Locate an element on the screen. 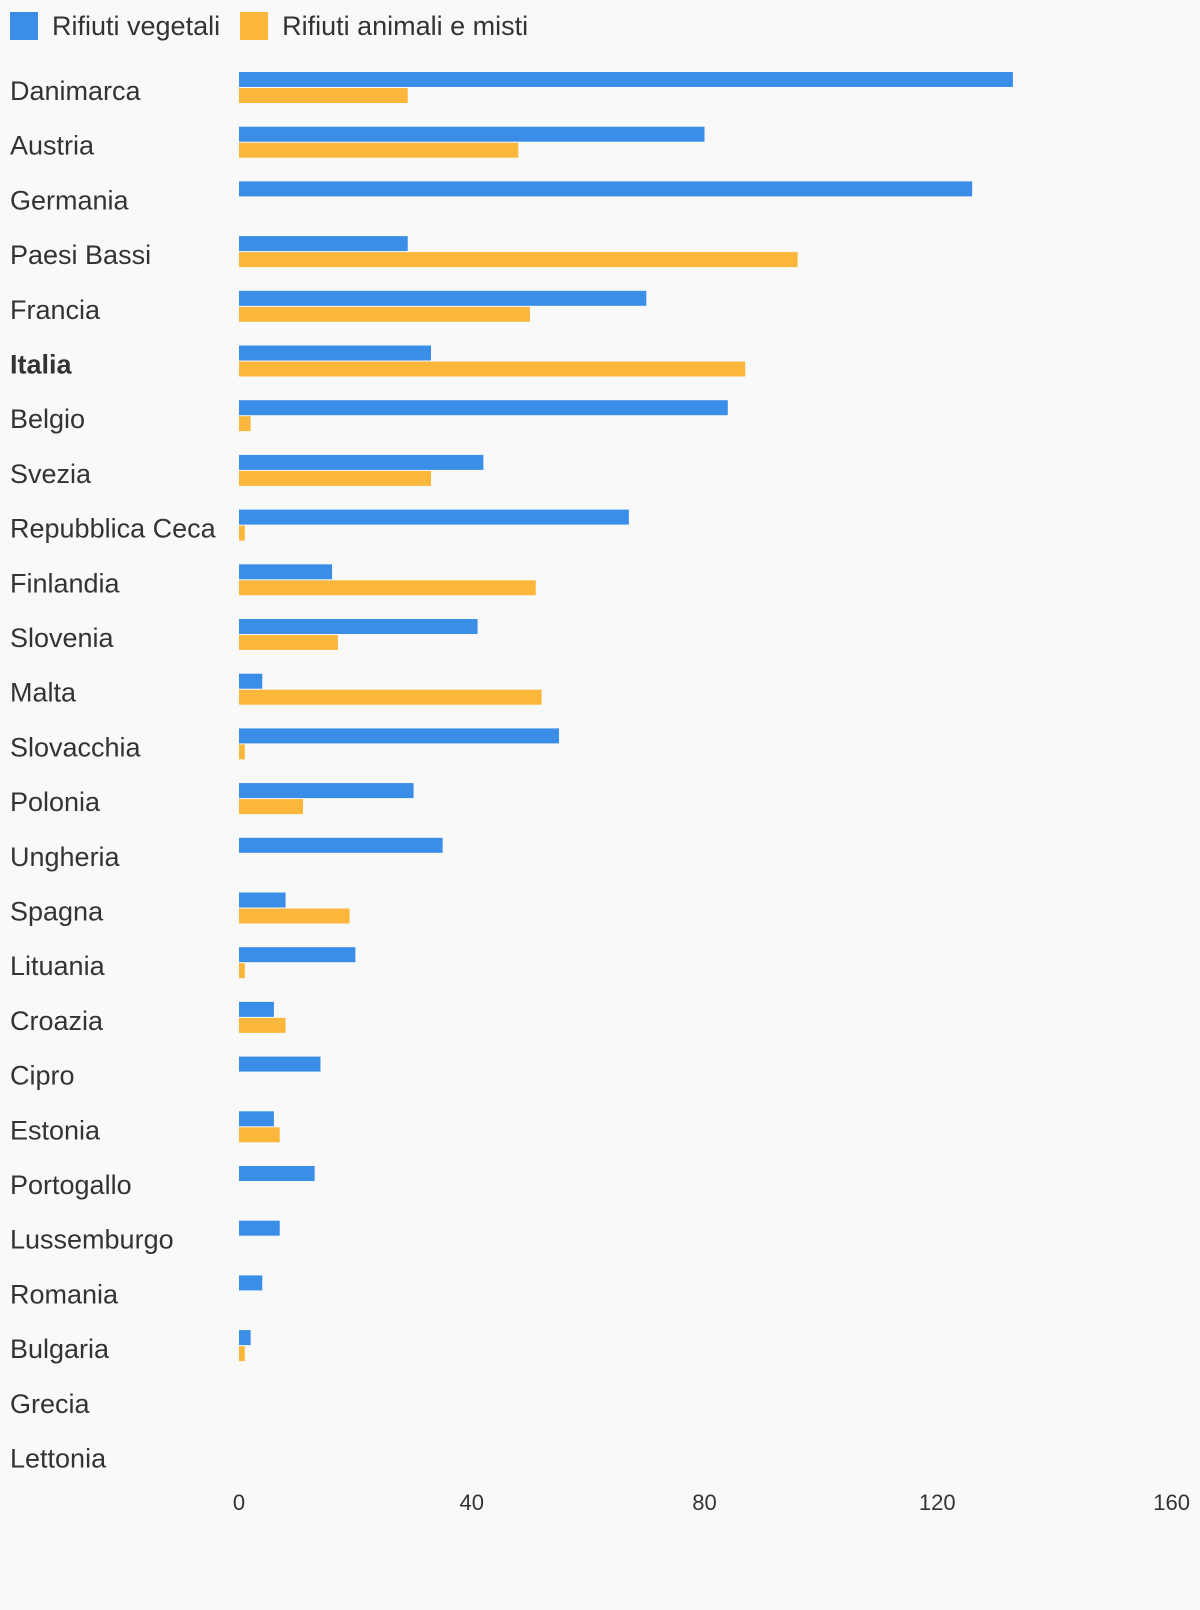 The height and width of the screenshot is (1610, 1200). category-label-polonia: Polonia is located at coordinates (55, 802).